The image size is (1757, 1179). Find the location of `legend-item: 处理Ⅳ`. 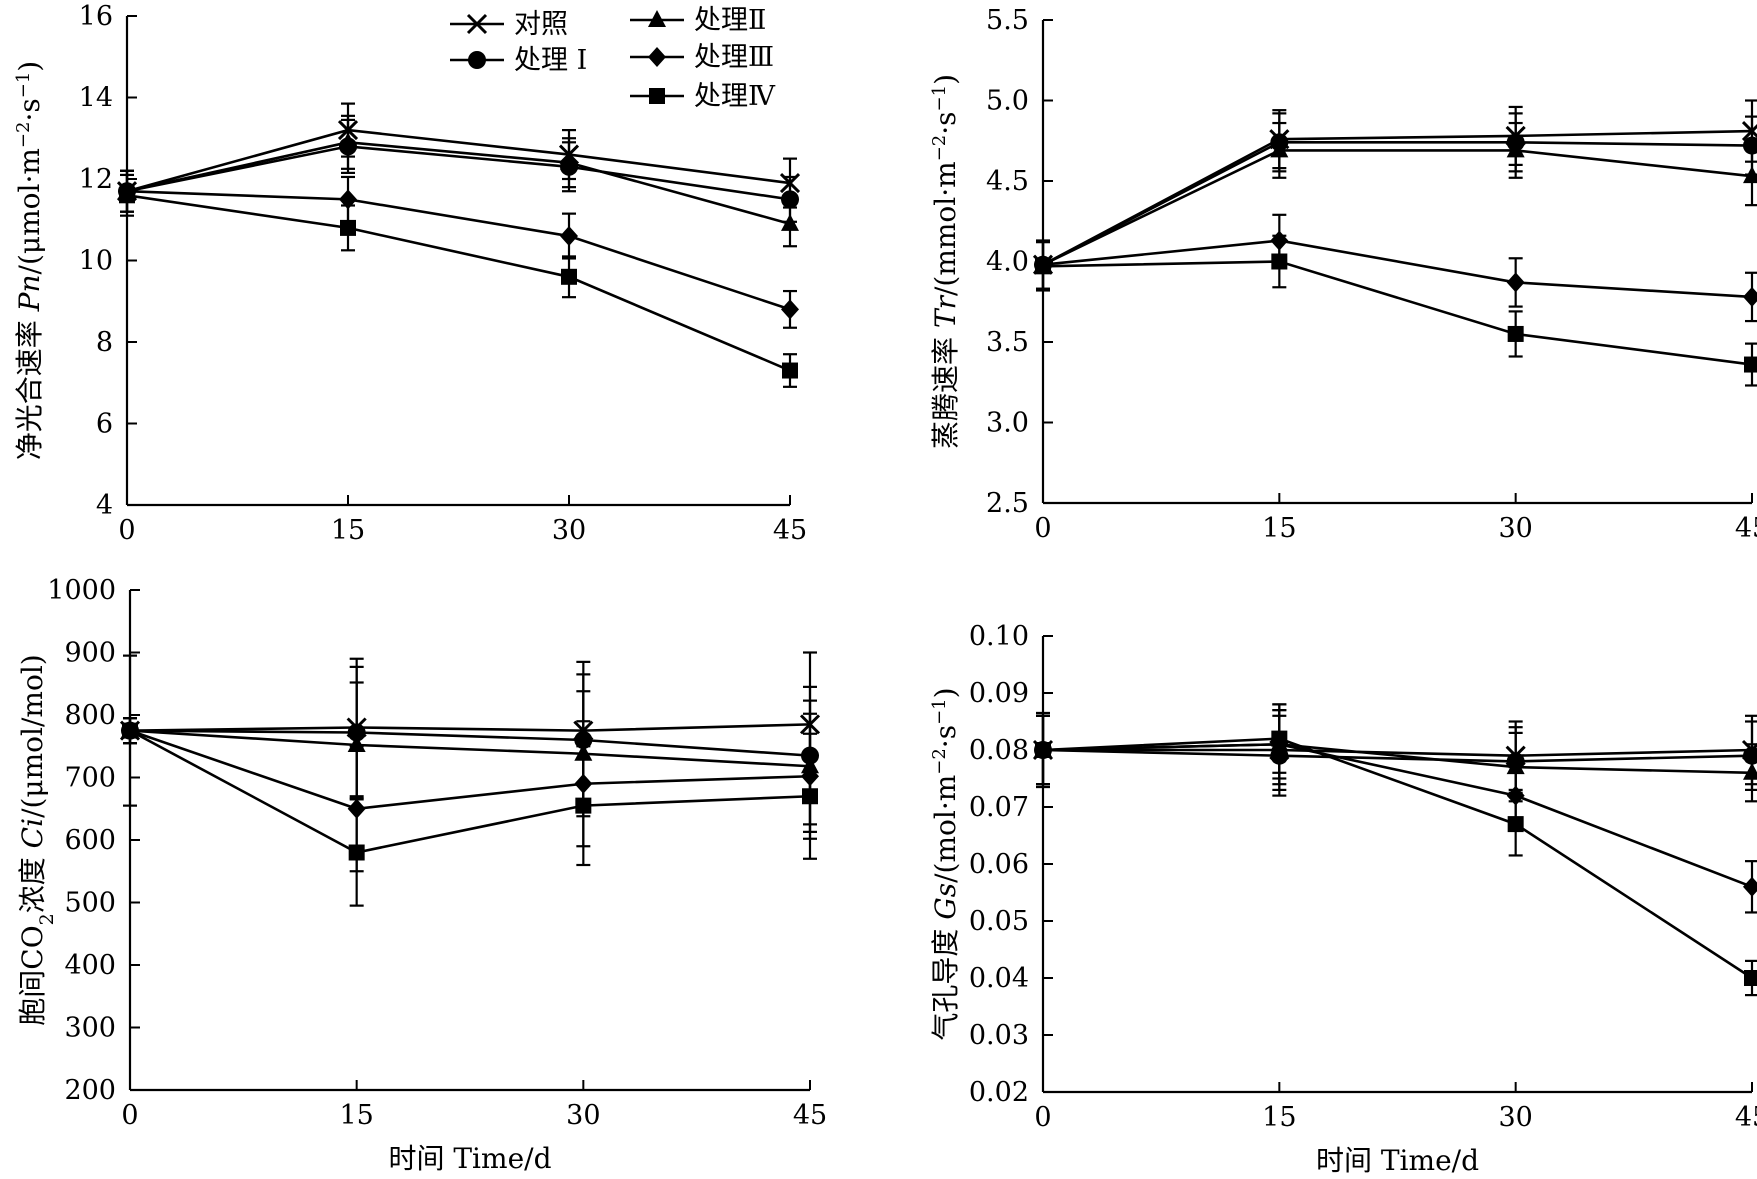

legend-item: 处理Ⅳ is located at coordinates (703, 96).